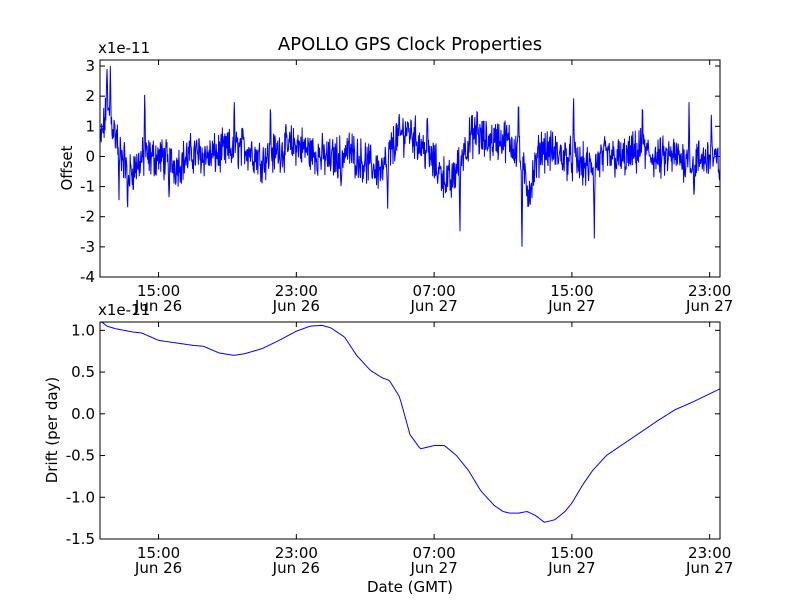 This screenshot has width=800, height=600. Describe the element at coordinates (433, 291) in the screenshot. I see `offset-xtick-time-label: 07:00` at that location.